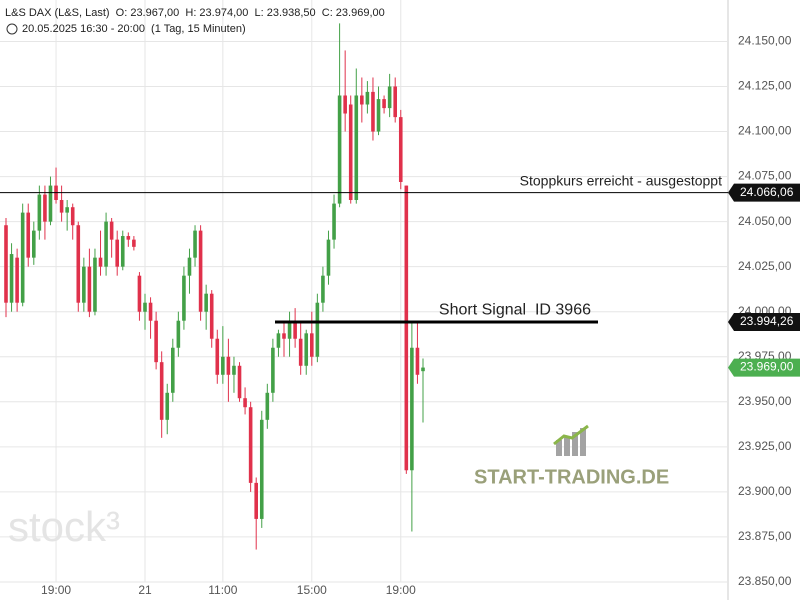 Image resolution: width=800 pixels, height=600 pixels. What do you see at coordinates (767, 321) in the screenshot?
I see `price-tag-label: 23.994,26` at bounding box center [767, 321].